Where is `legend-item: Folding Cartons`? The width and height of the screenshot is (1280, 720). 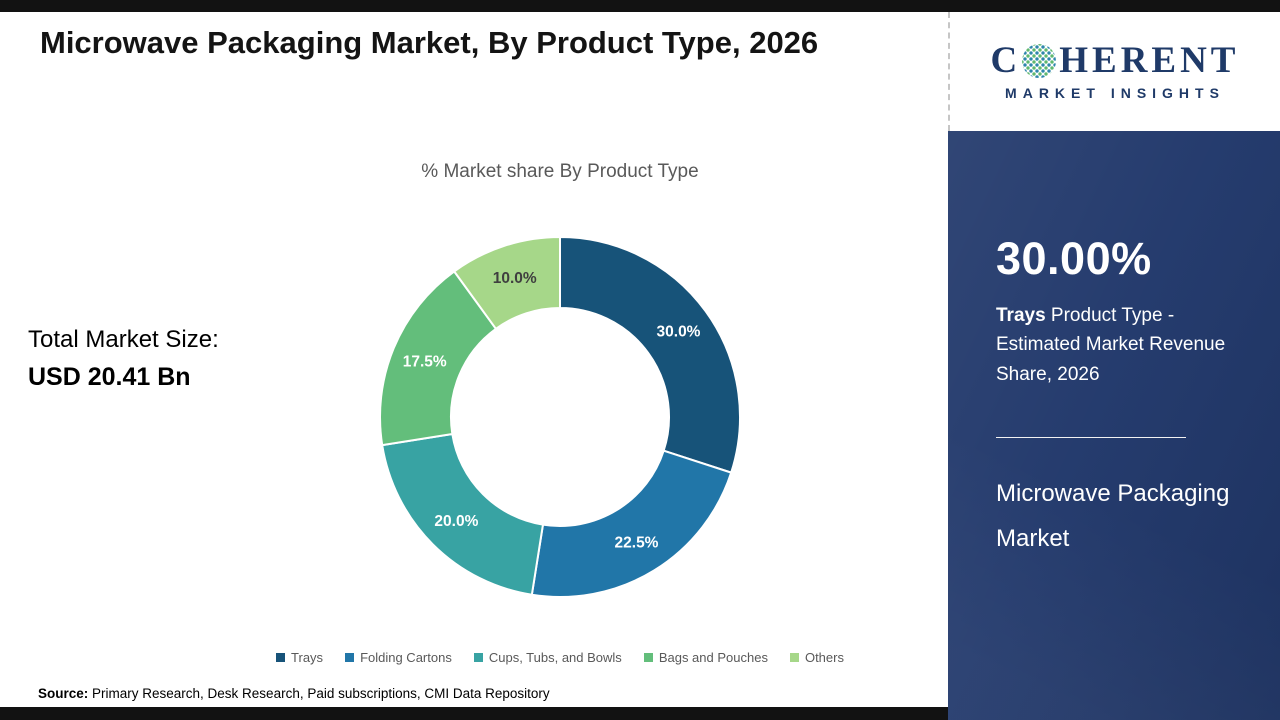 legend-item: Folding Cartons is located at coordinates (398, 657).